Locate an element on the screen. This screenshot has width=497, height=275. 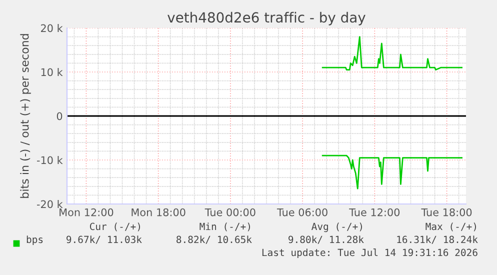
y-tick-label: -10 k is located at coordinates (49, 160).